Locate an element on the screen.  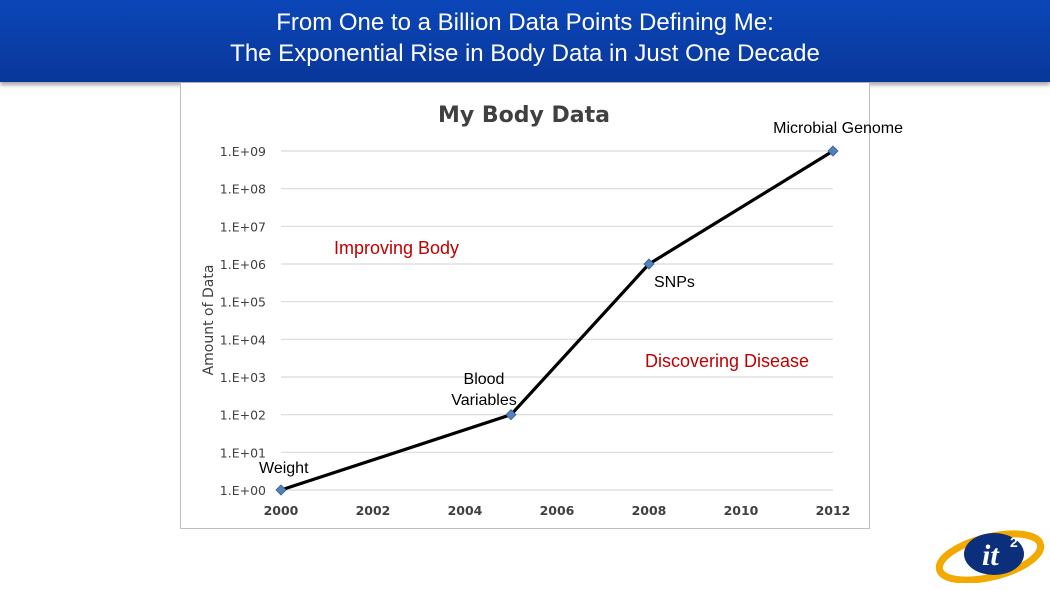
point-label-blood-variables: Blood Variables is located at coordinates (484, 390).